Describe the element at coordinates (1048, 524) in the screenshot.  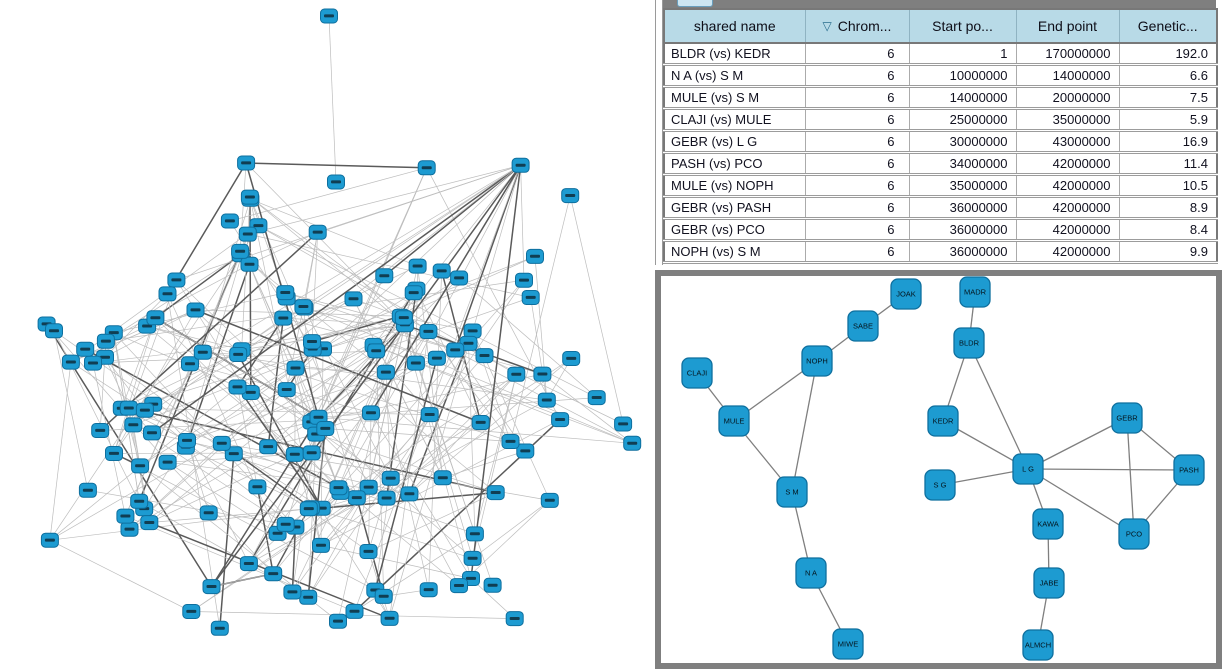
I see `network-node: KAWA` at that location.